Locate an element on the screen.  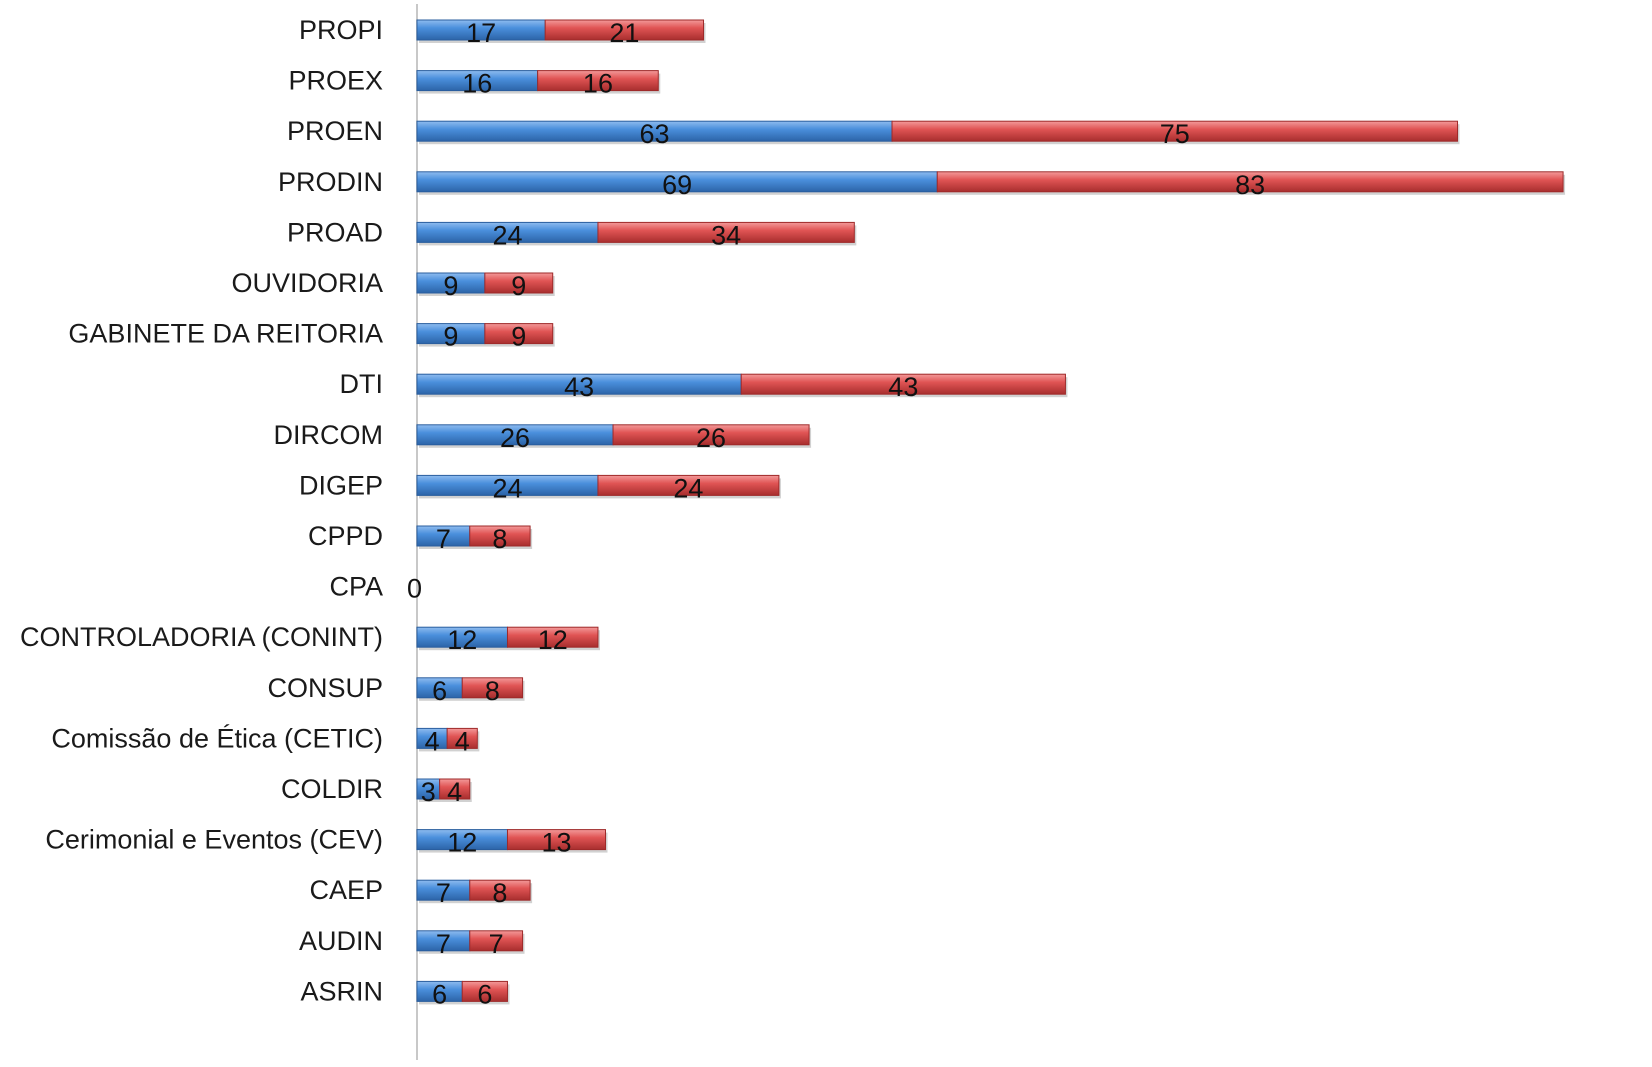
data-label-cppd-s1: 7 is located at coordinates (443, 539).